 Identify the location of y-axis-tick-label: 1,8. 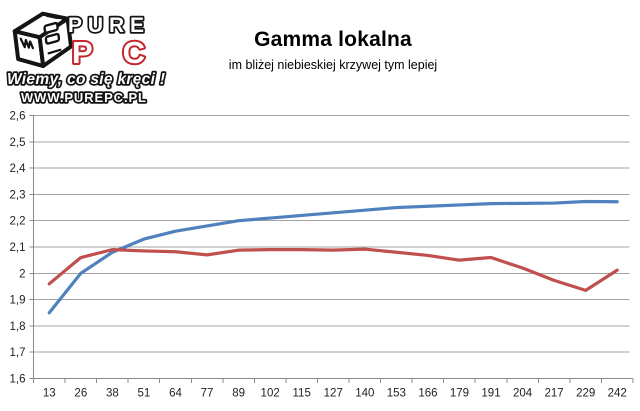
(18, 327).